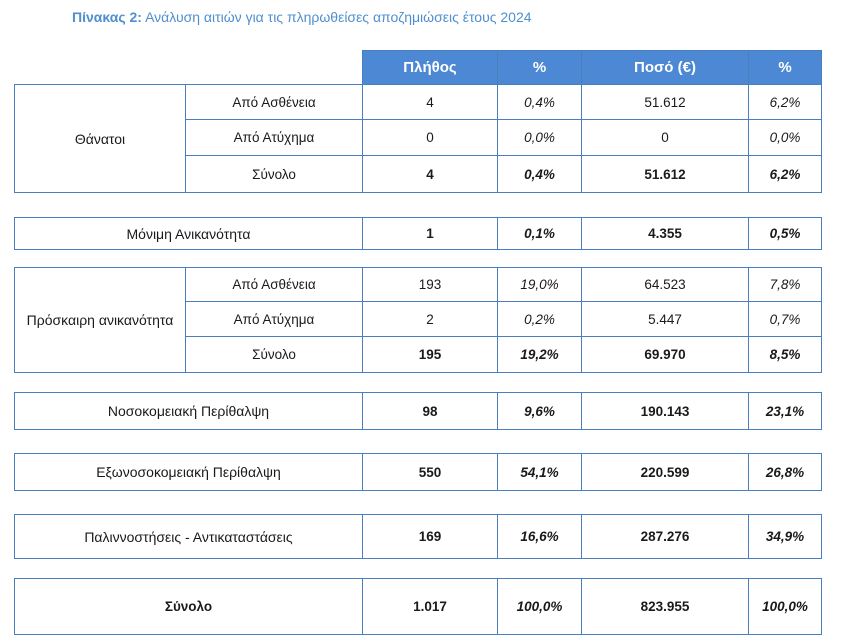  I want to click on row-label-outpatient: Εξωνοσοκομειακή Περίθαλψη, so click(188, 472).